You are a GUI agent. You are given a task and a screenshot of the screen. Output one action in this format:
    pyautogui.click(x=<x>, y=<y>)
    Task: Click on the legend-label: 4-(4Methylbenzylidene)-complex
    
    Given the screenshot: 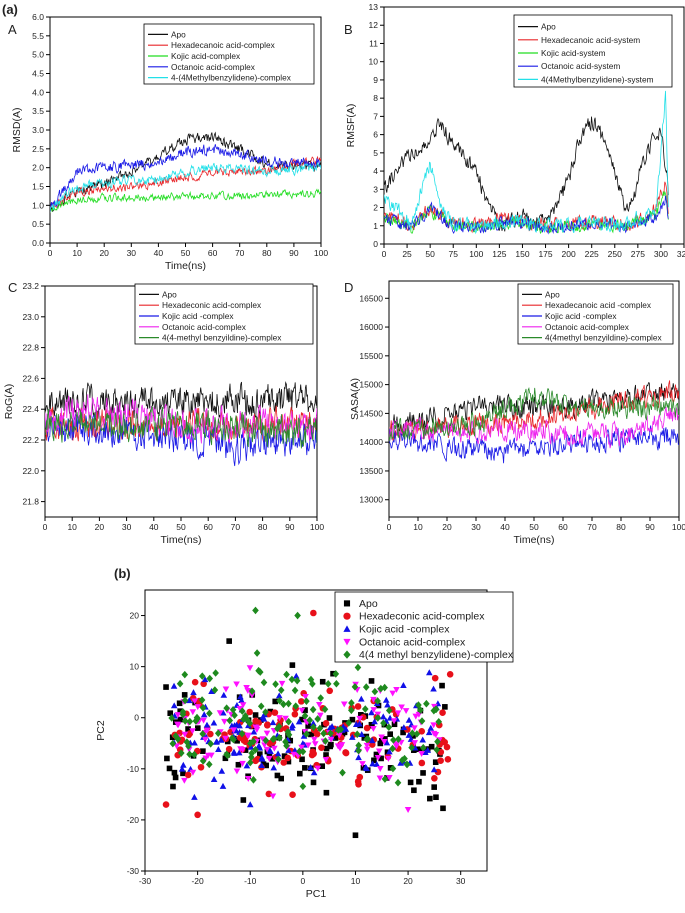 What is the action you would take?
    pyautogui.click(x=231, y=78)
    